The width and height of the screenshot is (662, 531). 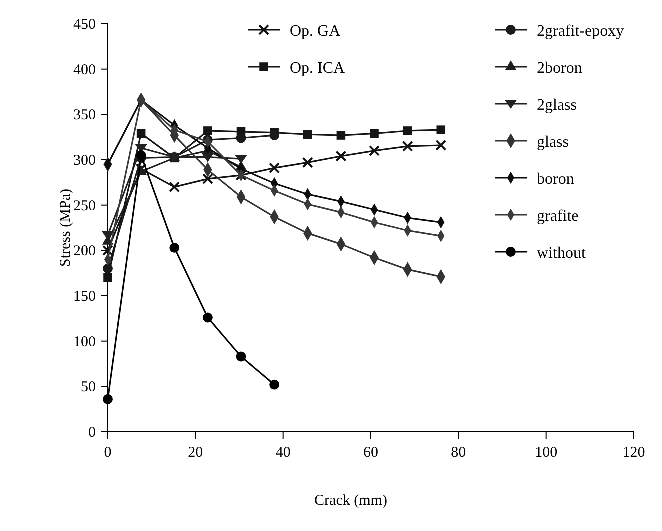 What do you see at coordinates (85, 342) in the screenshot?
I see `y-tick-label: 100` at bounding box center [85, 342].